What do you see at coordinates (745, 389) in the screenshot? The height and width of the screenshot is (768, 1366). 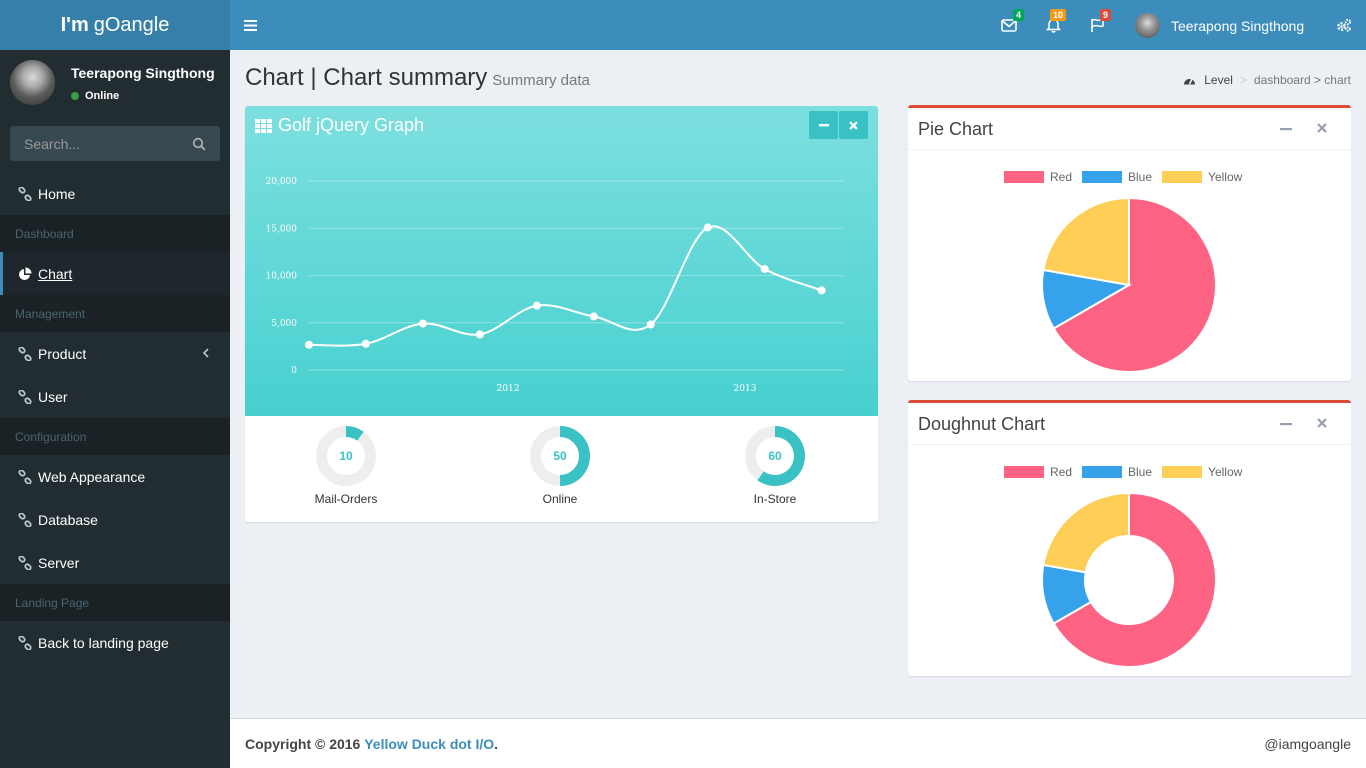 I see `x-tick-label: 2013` at bounding box center [745, 389].